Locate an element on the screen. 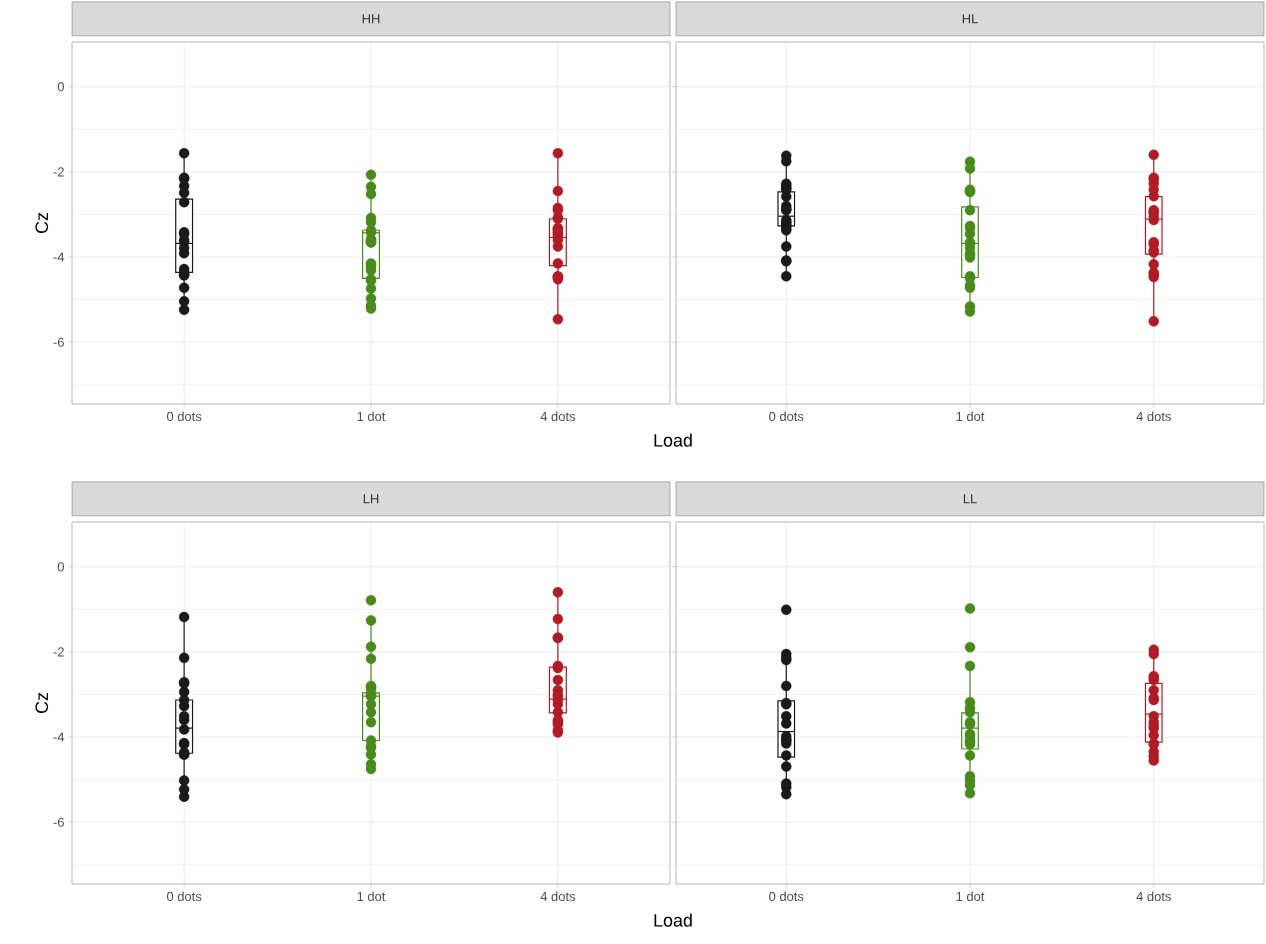 This screenshot has width=1266, height=944. chart-title: LH is located at coordinates (371, 499).